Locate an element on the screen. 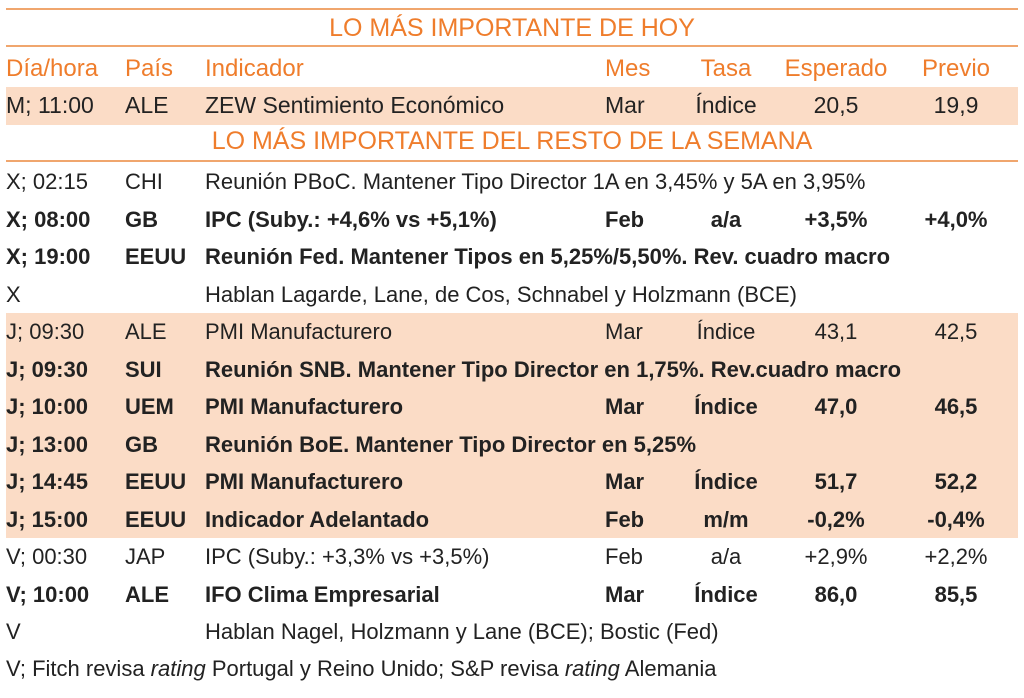 This screenshot has height=698, width=1024. top-rule is located at coordinates (512, 9).